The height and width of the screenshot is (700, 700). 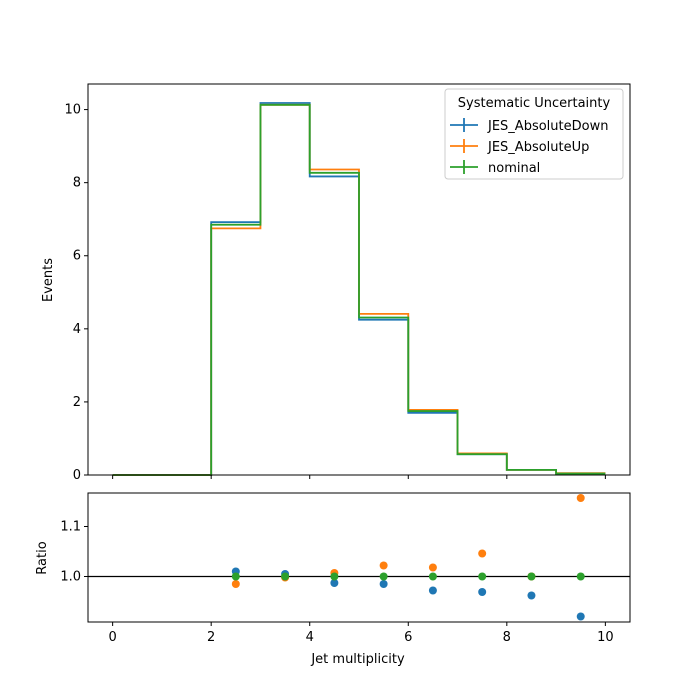 I want to click on top-y-tick-label: 8, so click(x=77, y=183).